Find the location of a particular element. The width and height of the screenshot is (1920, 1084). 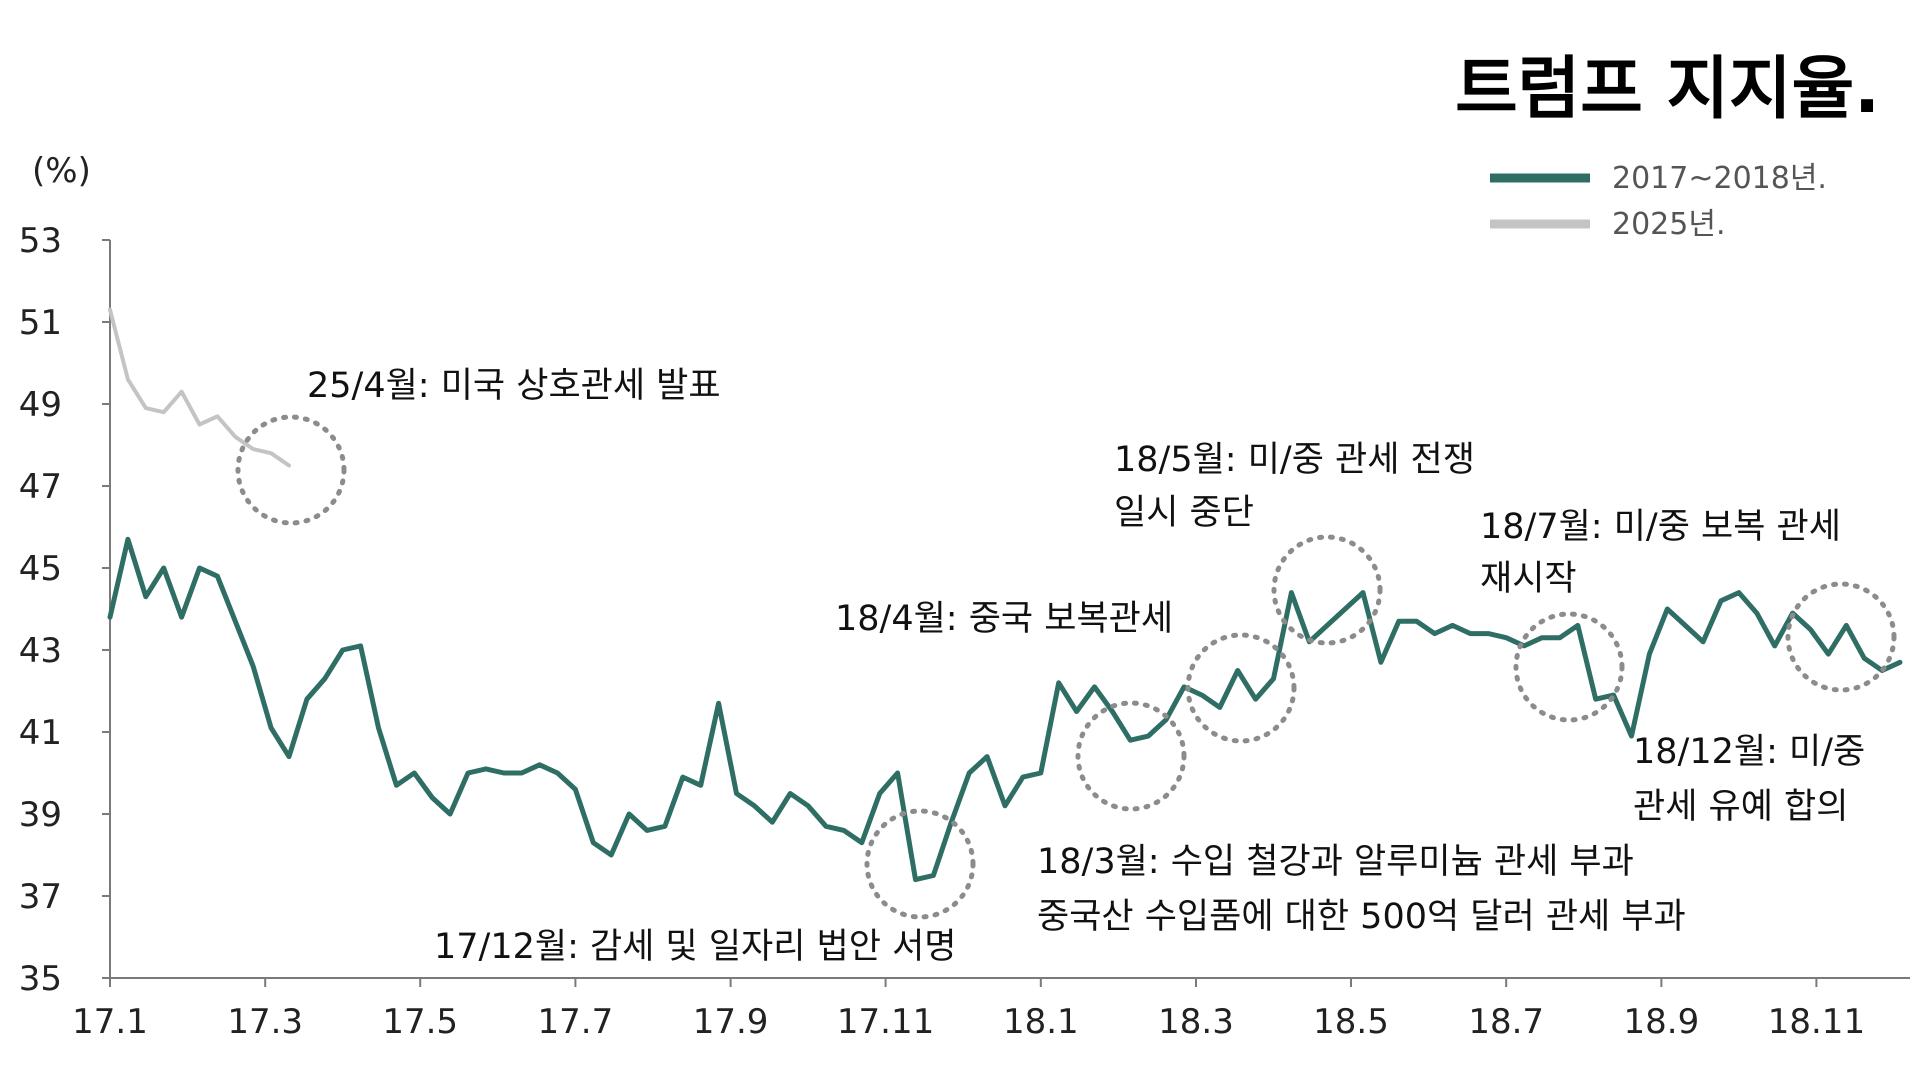

annotation-18-dec-line-2: 관세 유예 합의 is located at coordinates (1740, 807).